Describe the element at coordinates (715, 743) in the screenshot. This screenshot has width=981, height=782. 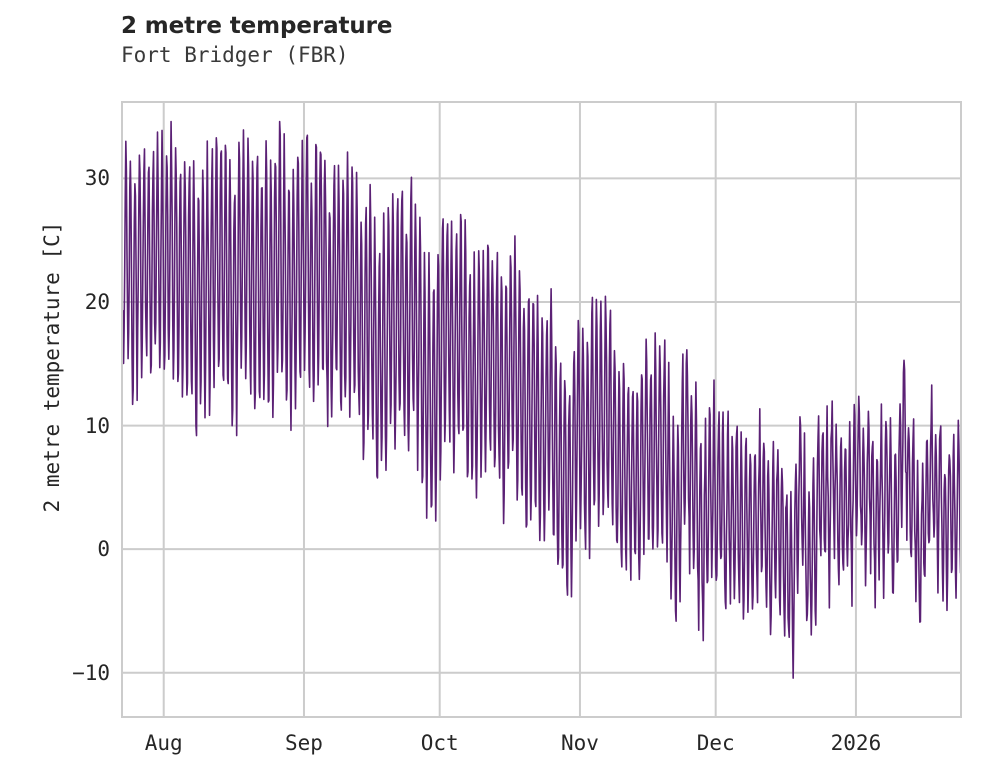
I see `x-tick-label: Dec` at that location.